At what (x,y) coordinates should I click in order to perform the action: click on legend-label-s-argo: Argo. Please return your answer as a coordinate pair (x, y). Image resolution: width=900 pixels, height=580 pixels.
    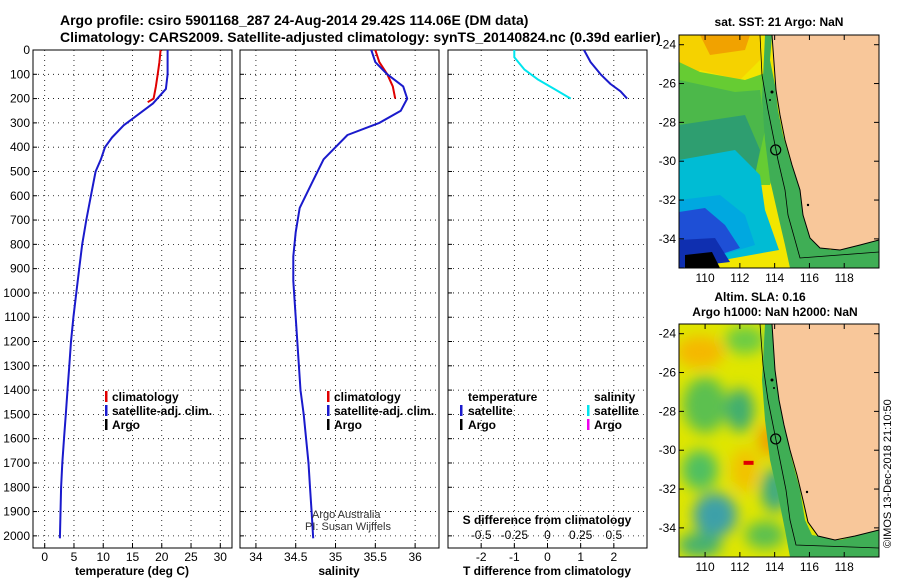
    Looking at the image, I should click on (608, 425).